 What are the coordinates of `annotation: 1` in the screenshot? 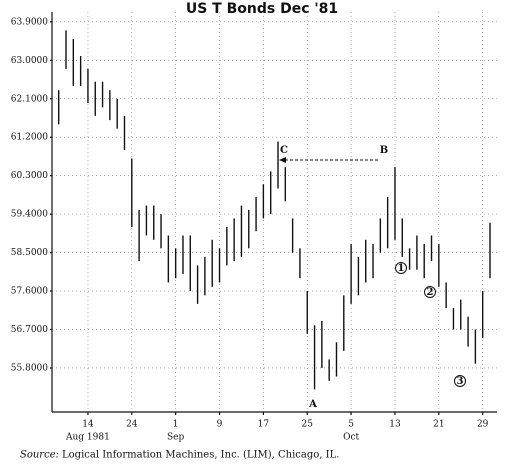 It's located at (401, 268).